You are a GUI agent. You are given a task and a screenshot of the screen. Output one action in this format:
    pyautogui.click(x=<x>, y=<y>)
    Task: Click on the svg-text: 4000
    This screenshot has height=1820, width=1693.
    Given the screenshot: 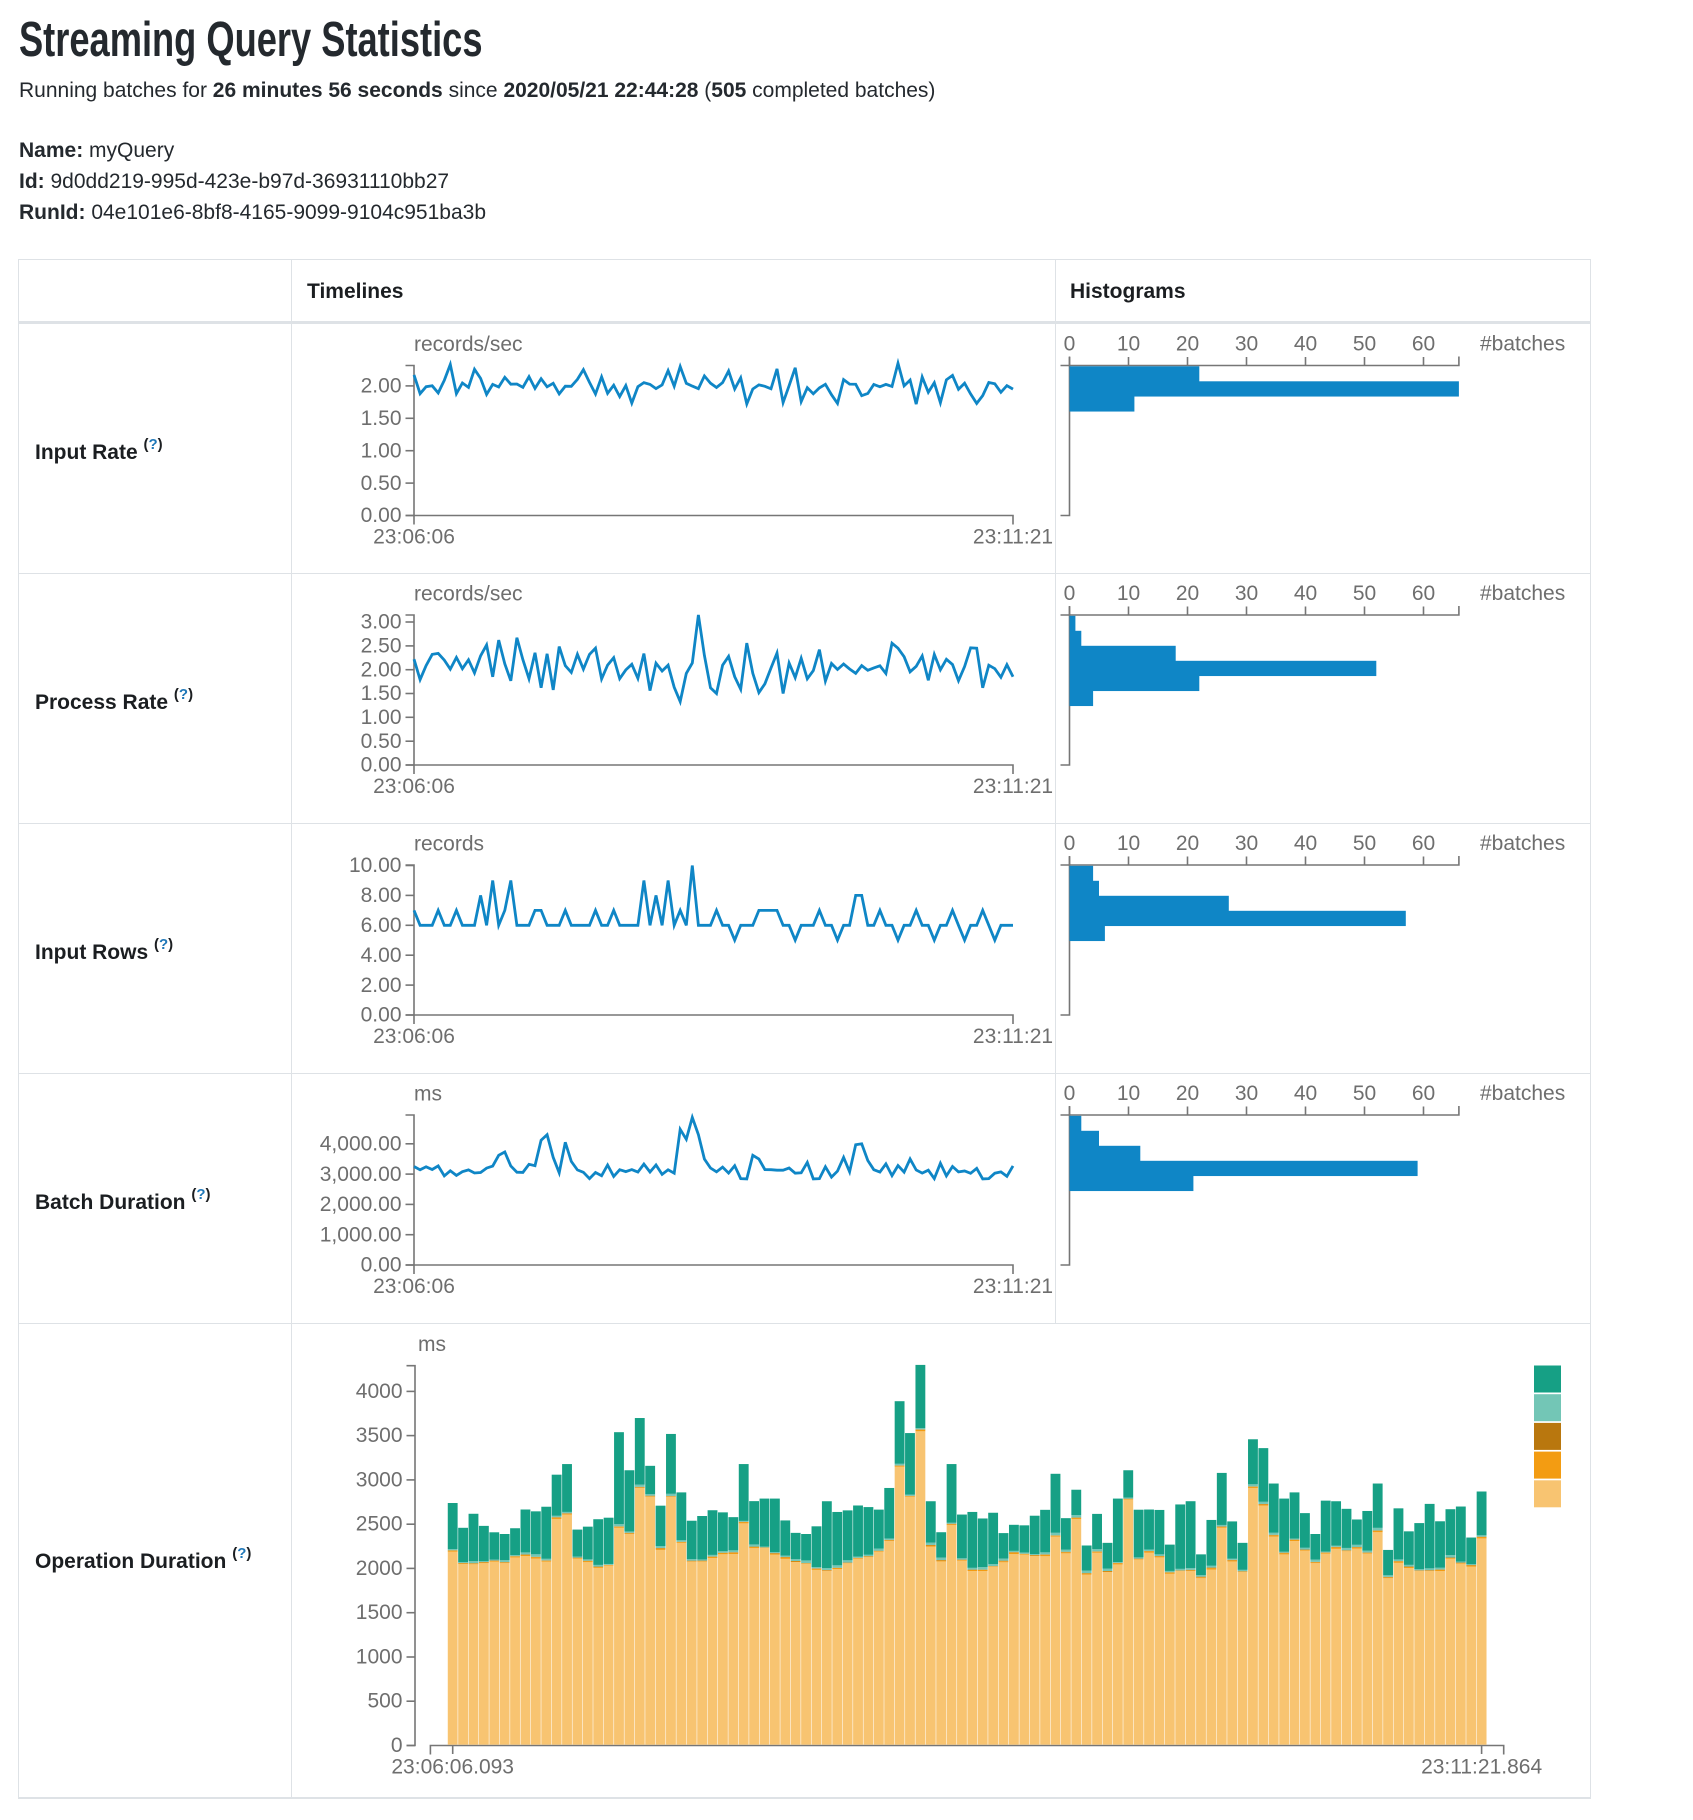 What is the action you would take?
    pyautogui.click(x=379, y=1391)
    